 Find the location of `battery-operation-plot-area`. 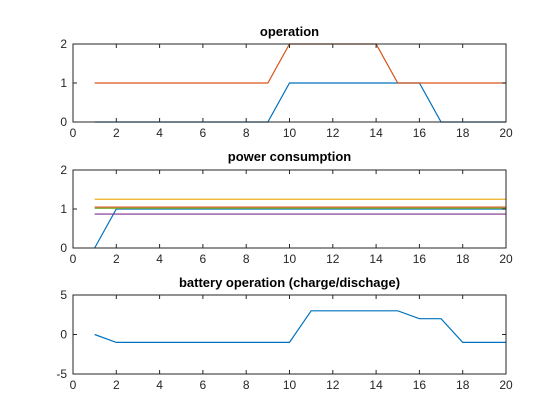

battery-operation-plot-area is located at coordinates (289, 334).